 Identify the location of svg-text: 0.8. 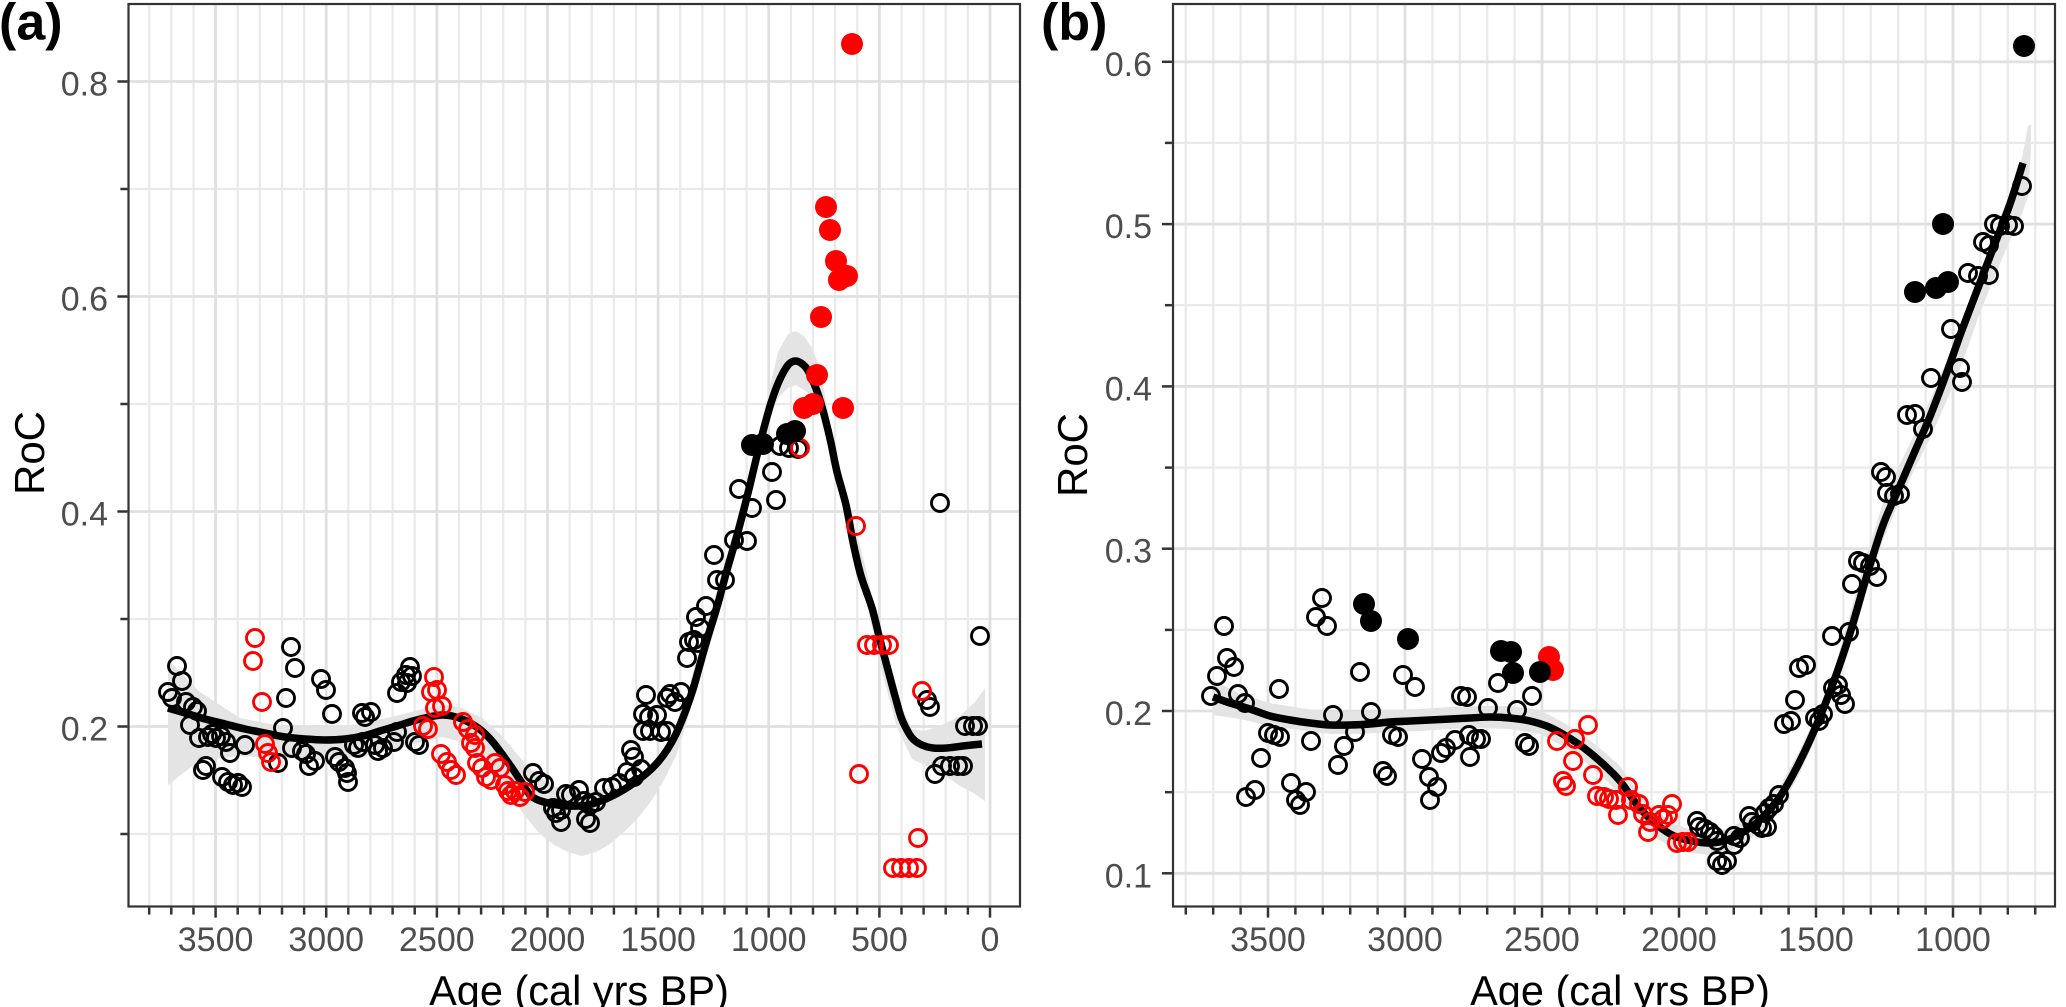
(84, 85).